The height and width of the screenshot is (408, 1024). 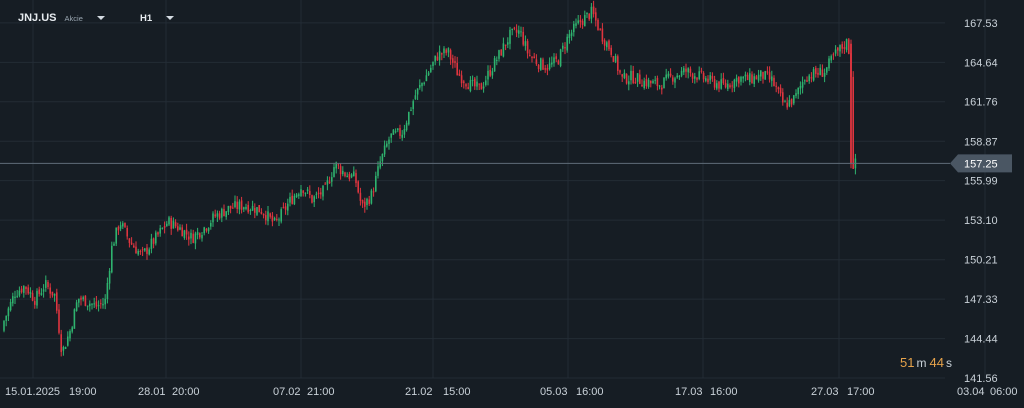 I want to click on x-tick-label: 17:00, so click(x=861, y=392).